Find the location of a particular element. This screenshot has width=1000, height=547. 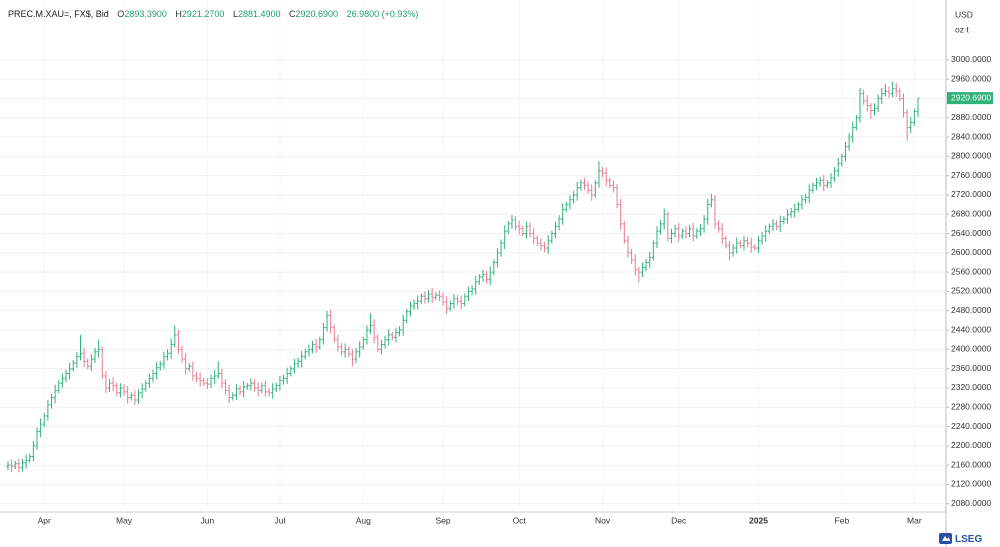

y-tick-label: 2080.0000 is located at coordinates (971, 503).